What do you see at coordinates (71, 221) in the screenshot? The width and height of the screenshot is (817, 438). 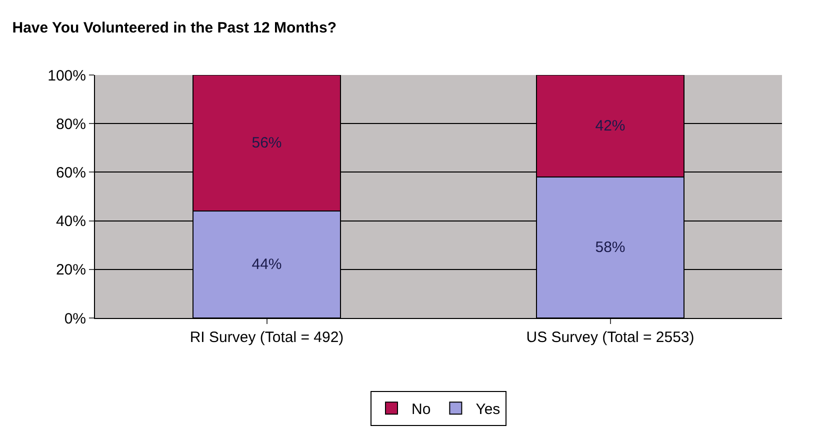 I see `y-tick-label: 40%` at bounding box center [71, 221].